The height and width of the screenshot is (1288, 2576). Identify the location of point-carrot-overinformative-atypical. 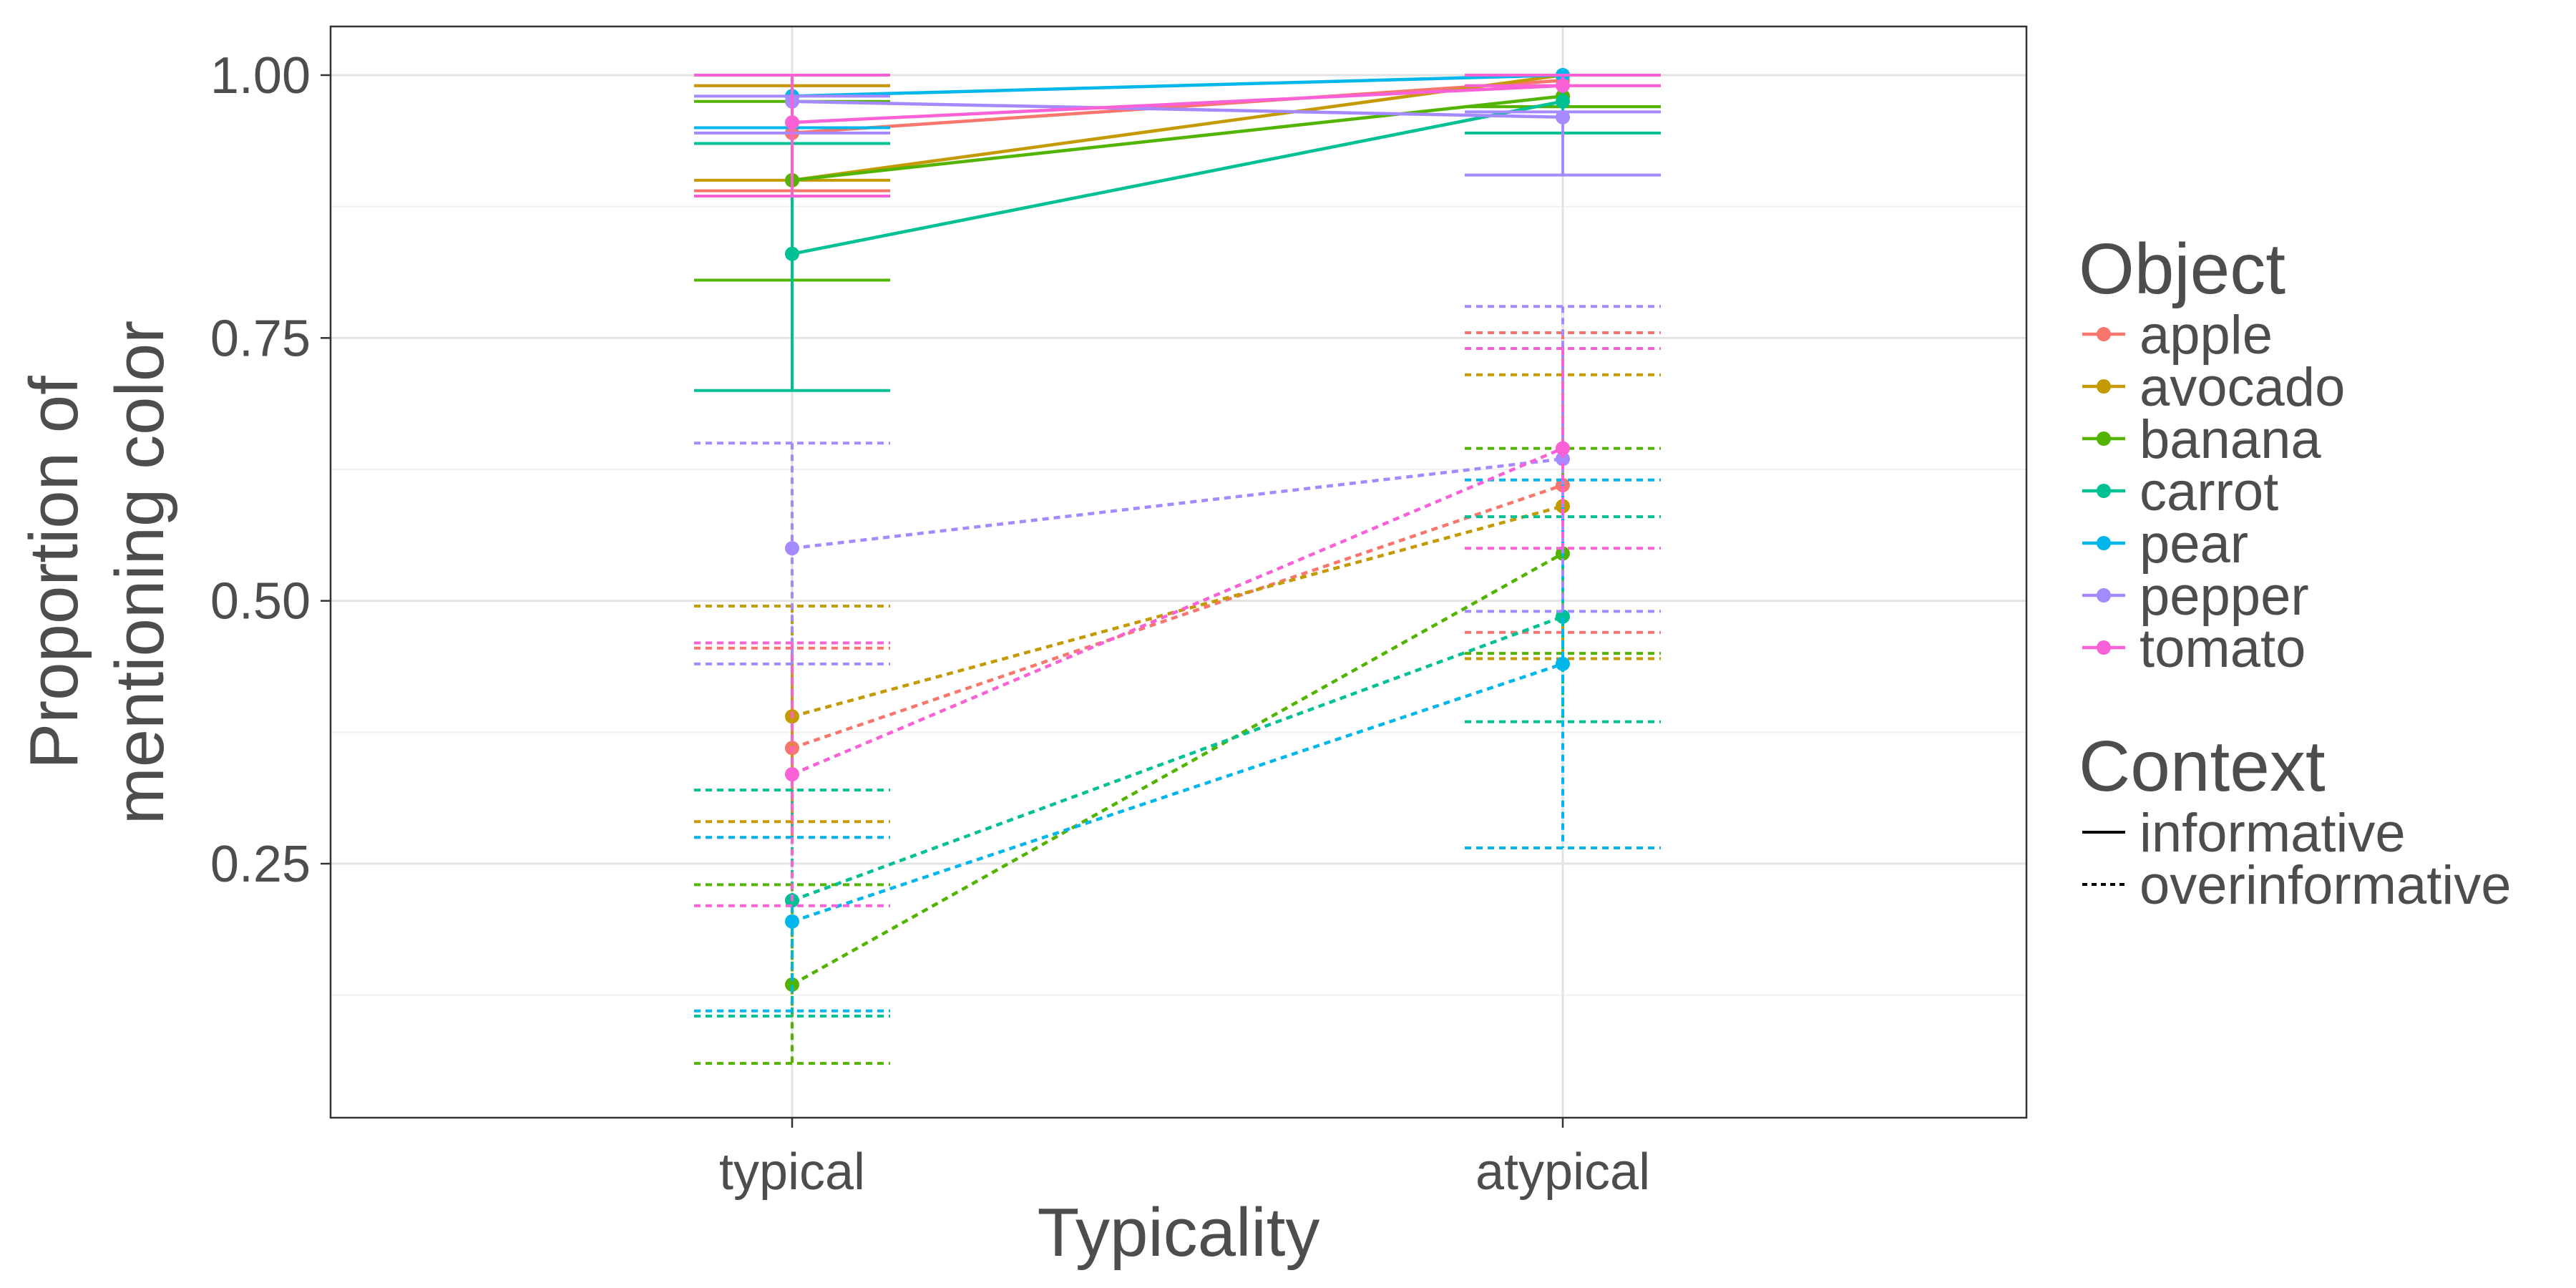
(1563, 616).